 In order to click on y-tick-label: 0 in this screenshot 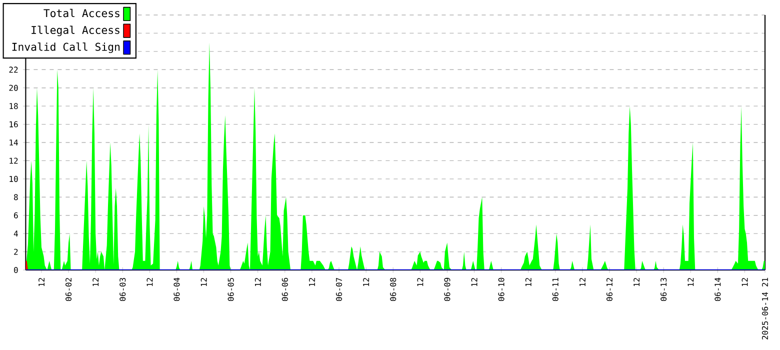, I will do `click(16, 270)`.